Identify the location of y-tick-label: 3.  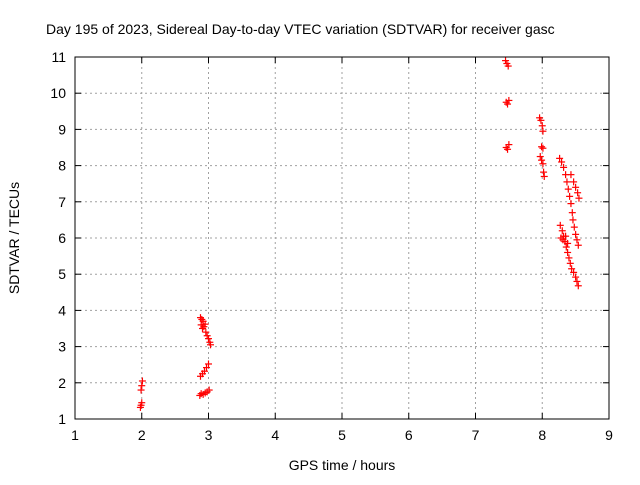
(62, 347).